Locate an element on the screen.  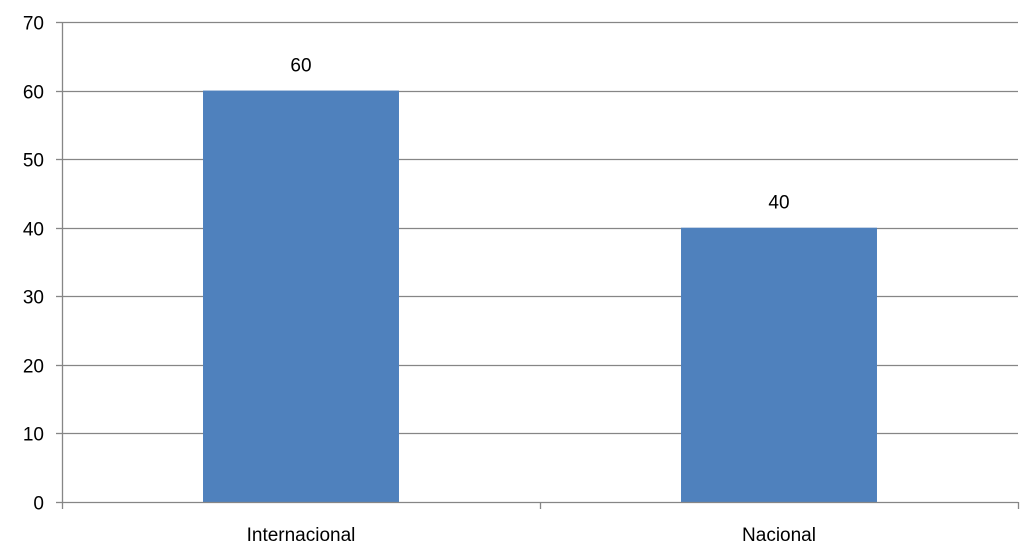
x-tick-label: Internacional is located at coordinates (301, 535).